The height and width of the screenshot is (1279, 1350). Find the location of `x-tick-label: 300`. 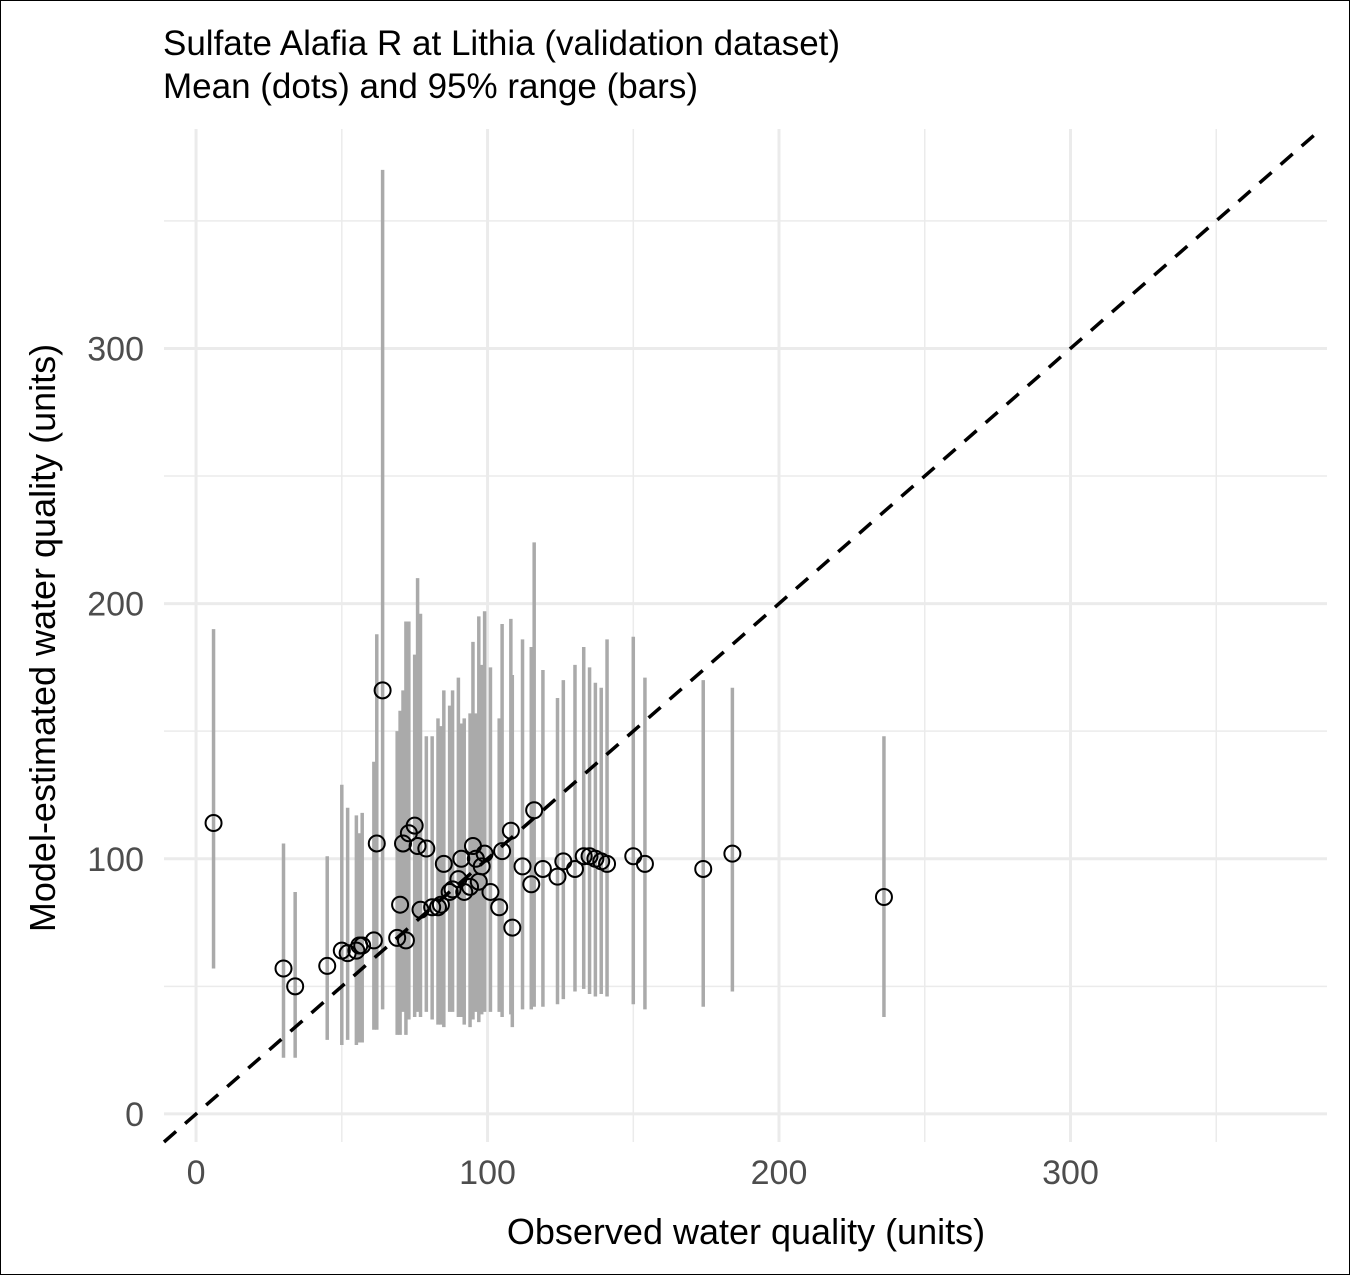

x-tick-label: 300 is located at coordinates (1070, 1173).